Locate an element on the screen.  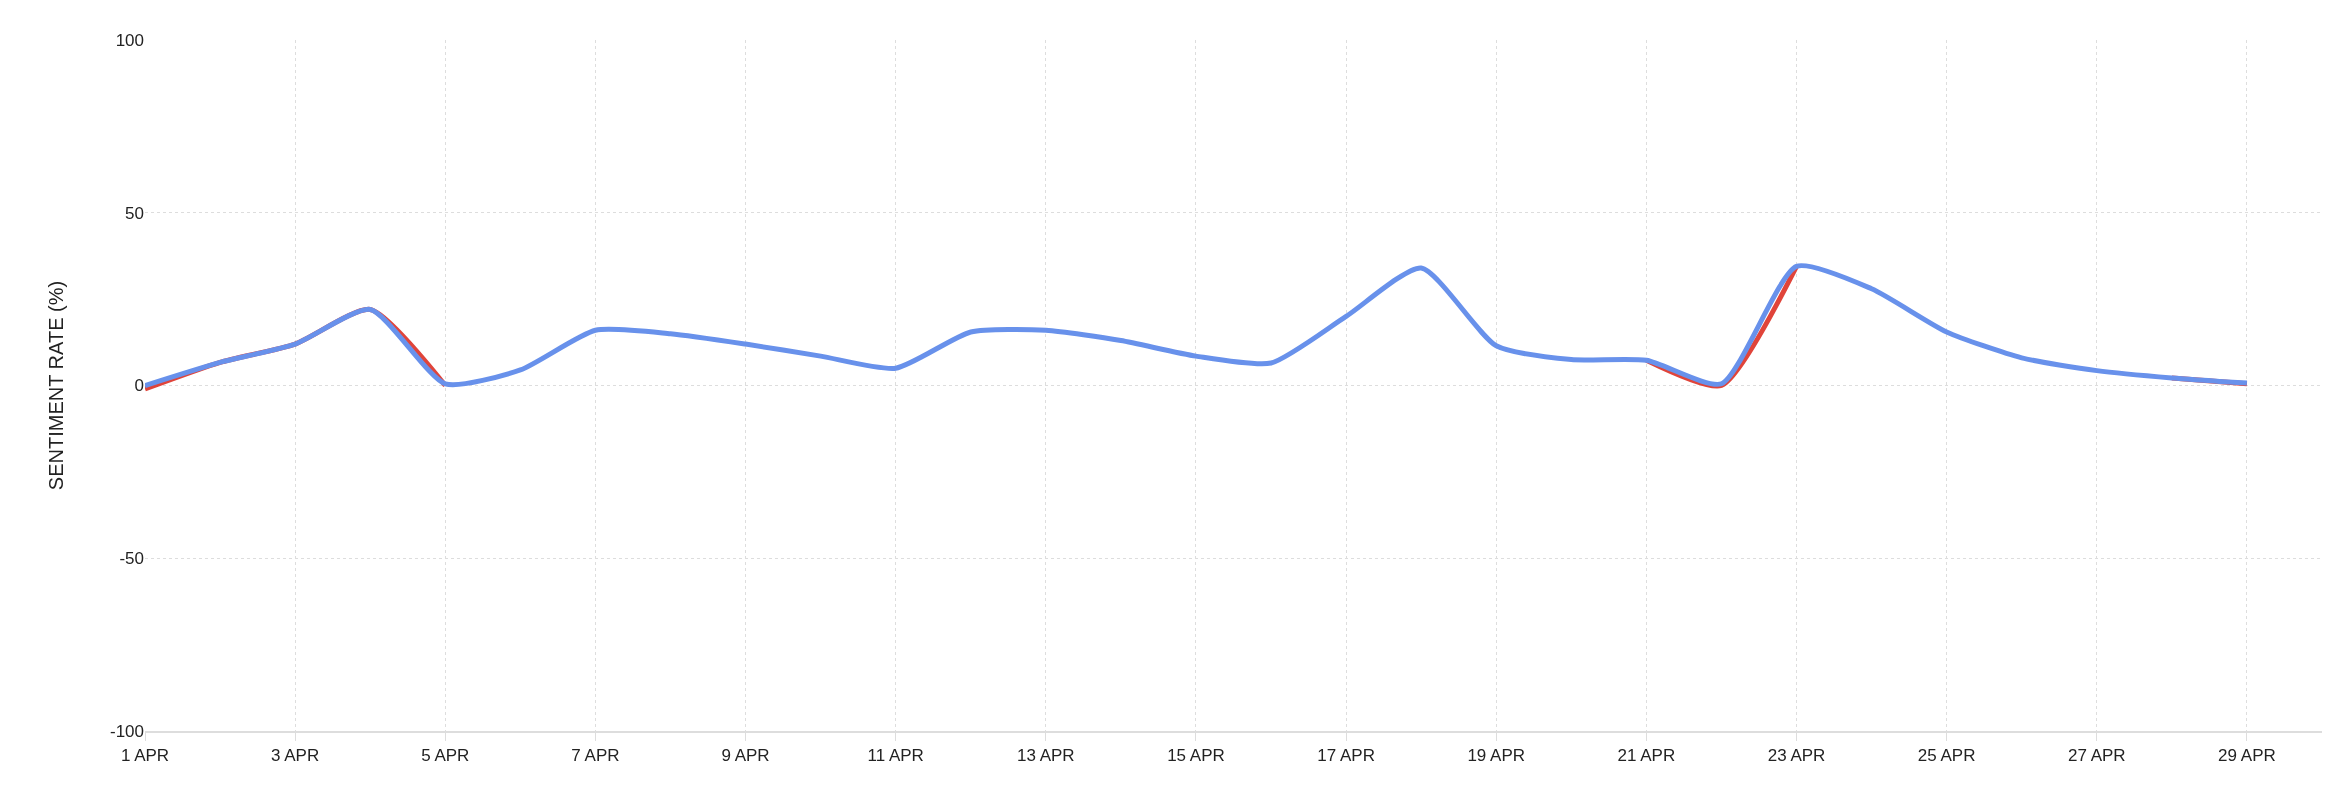
x-tick-label: 7 APR is located at coordinates (595, 756).